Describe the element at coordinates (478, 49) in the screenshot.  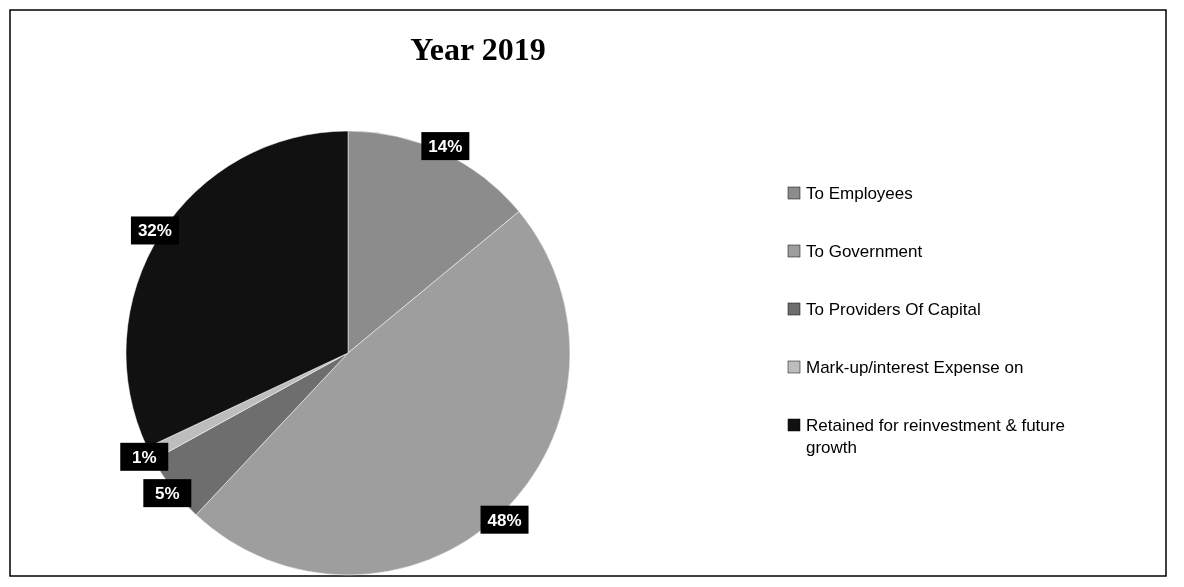
I see `chart-title: Year 2019` at that location.